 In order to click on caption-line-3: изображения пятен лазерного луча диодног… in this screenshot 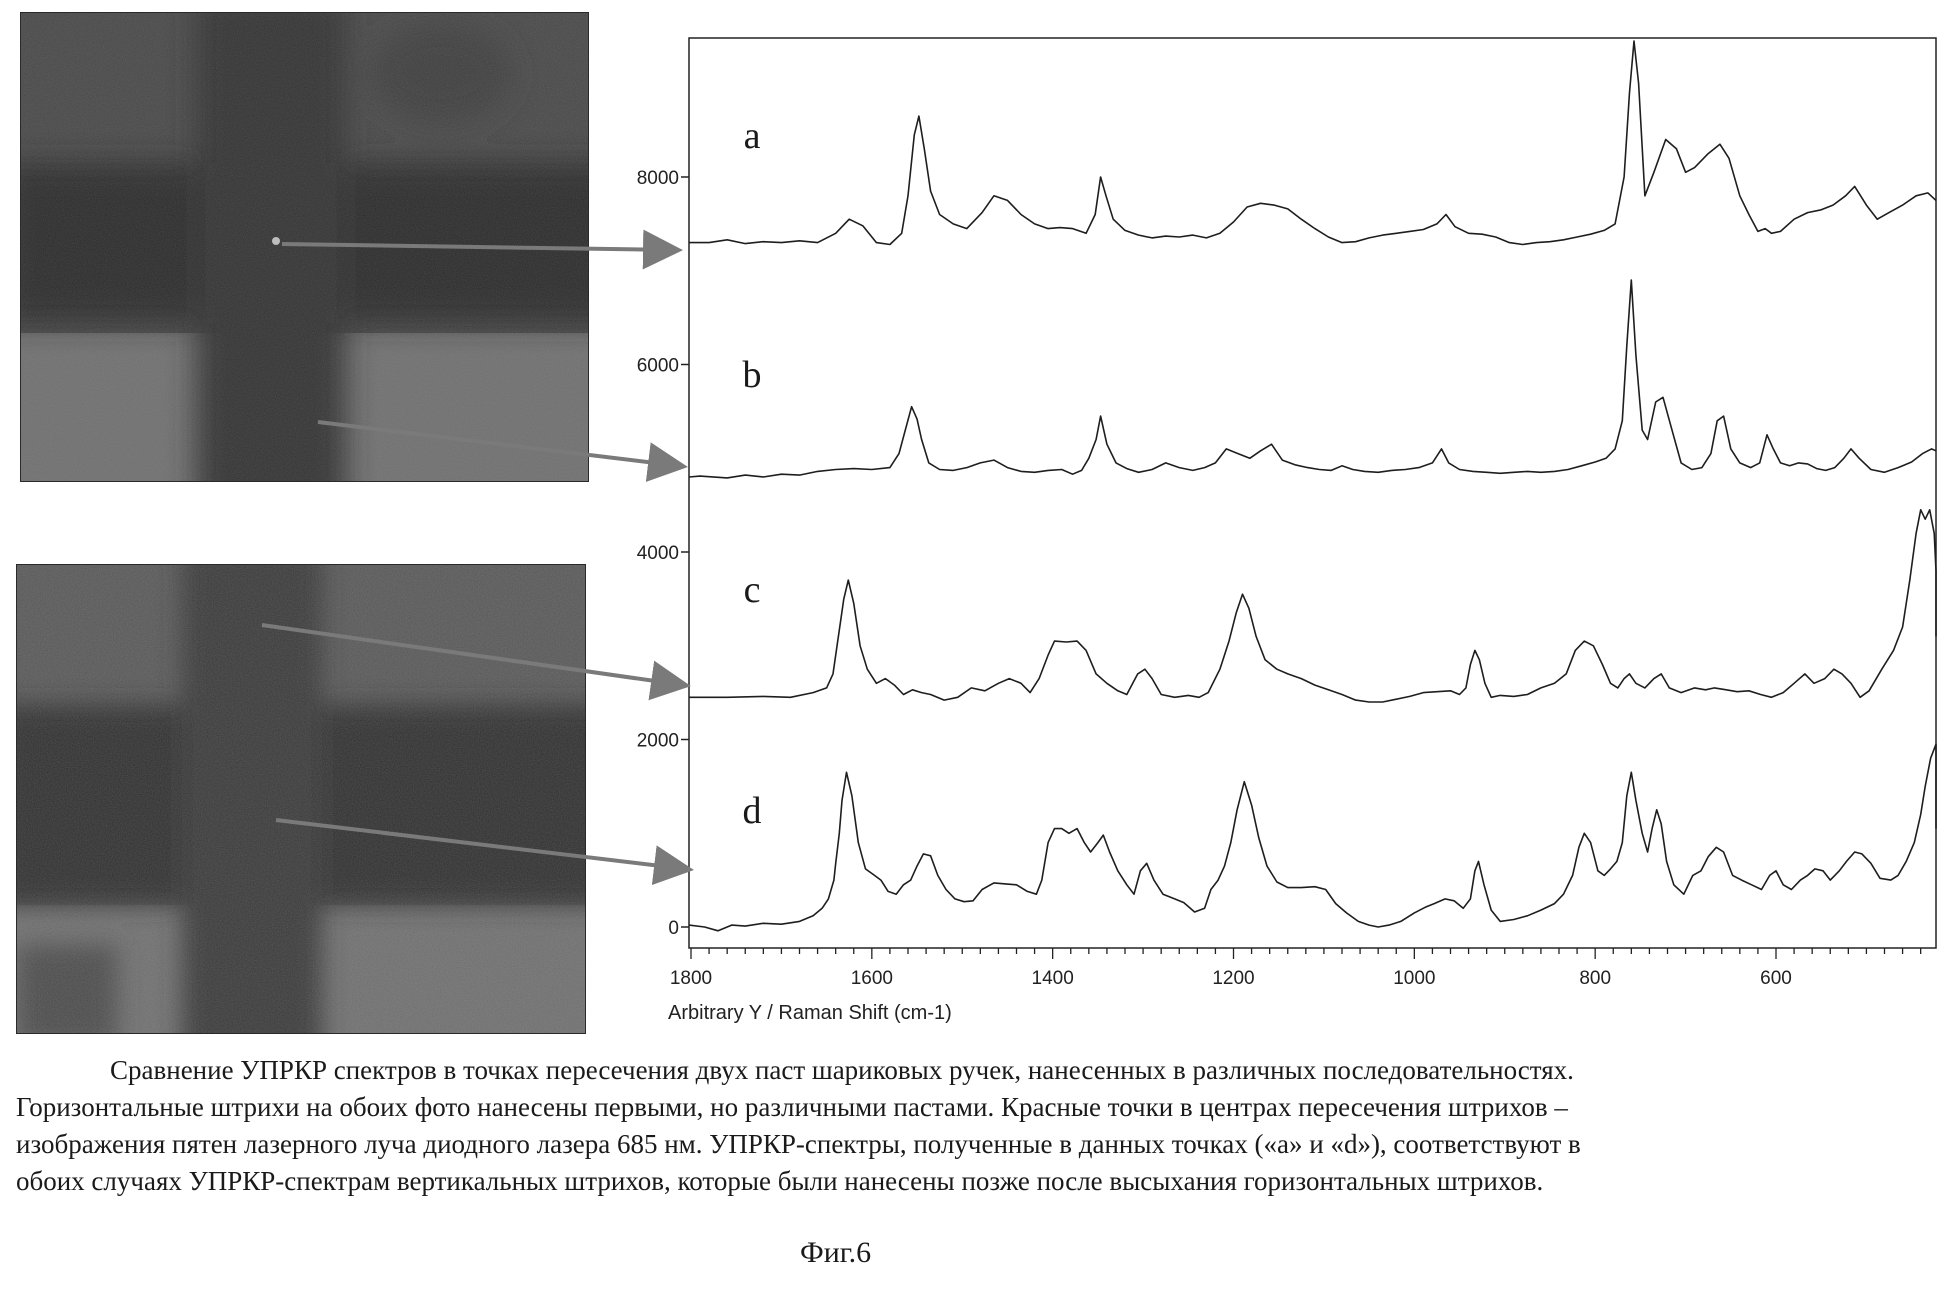, I will do `click(798, 1144)`.